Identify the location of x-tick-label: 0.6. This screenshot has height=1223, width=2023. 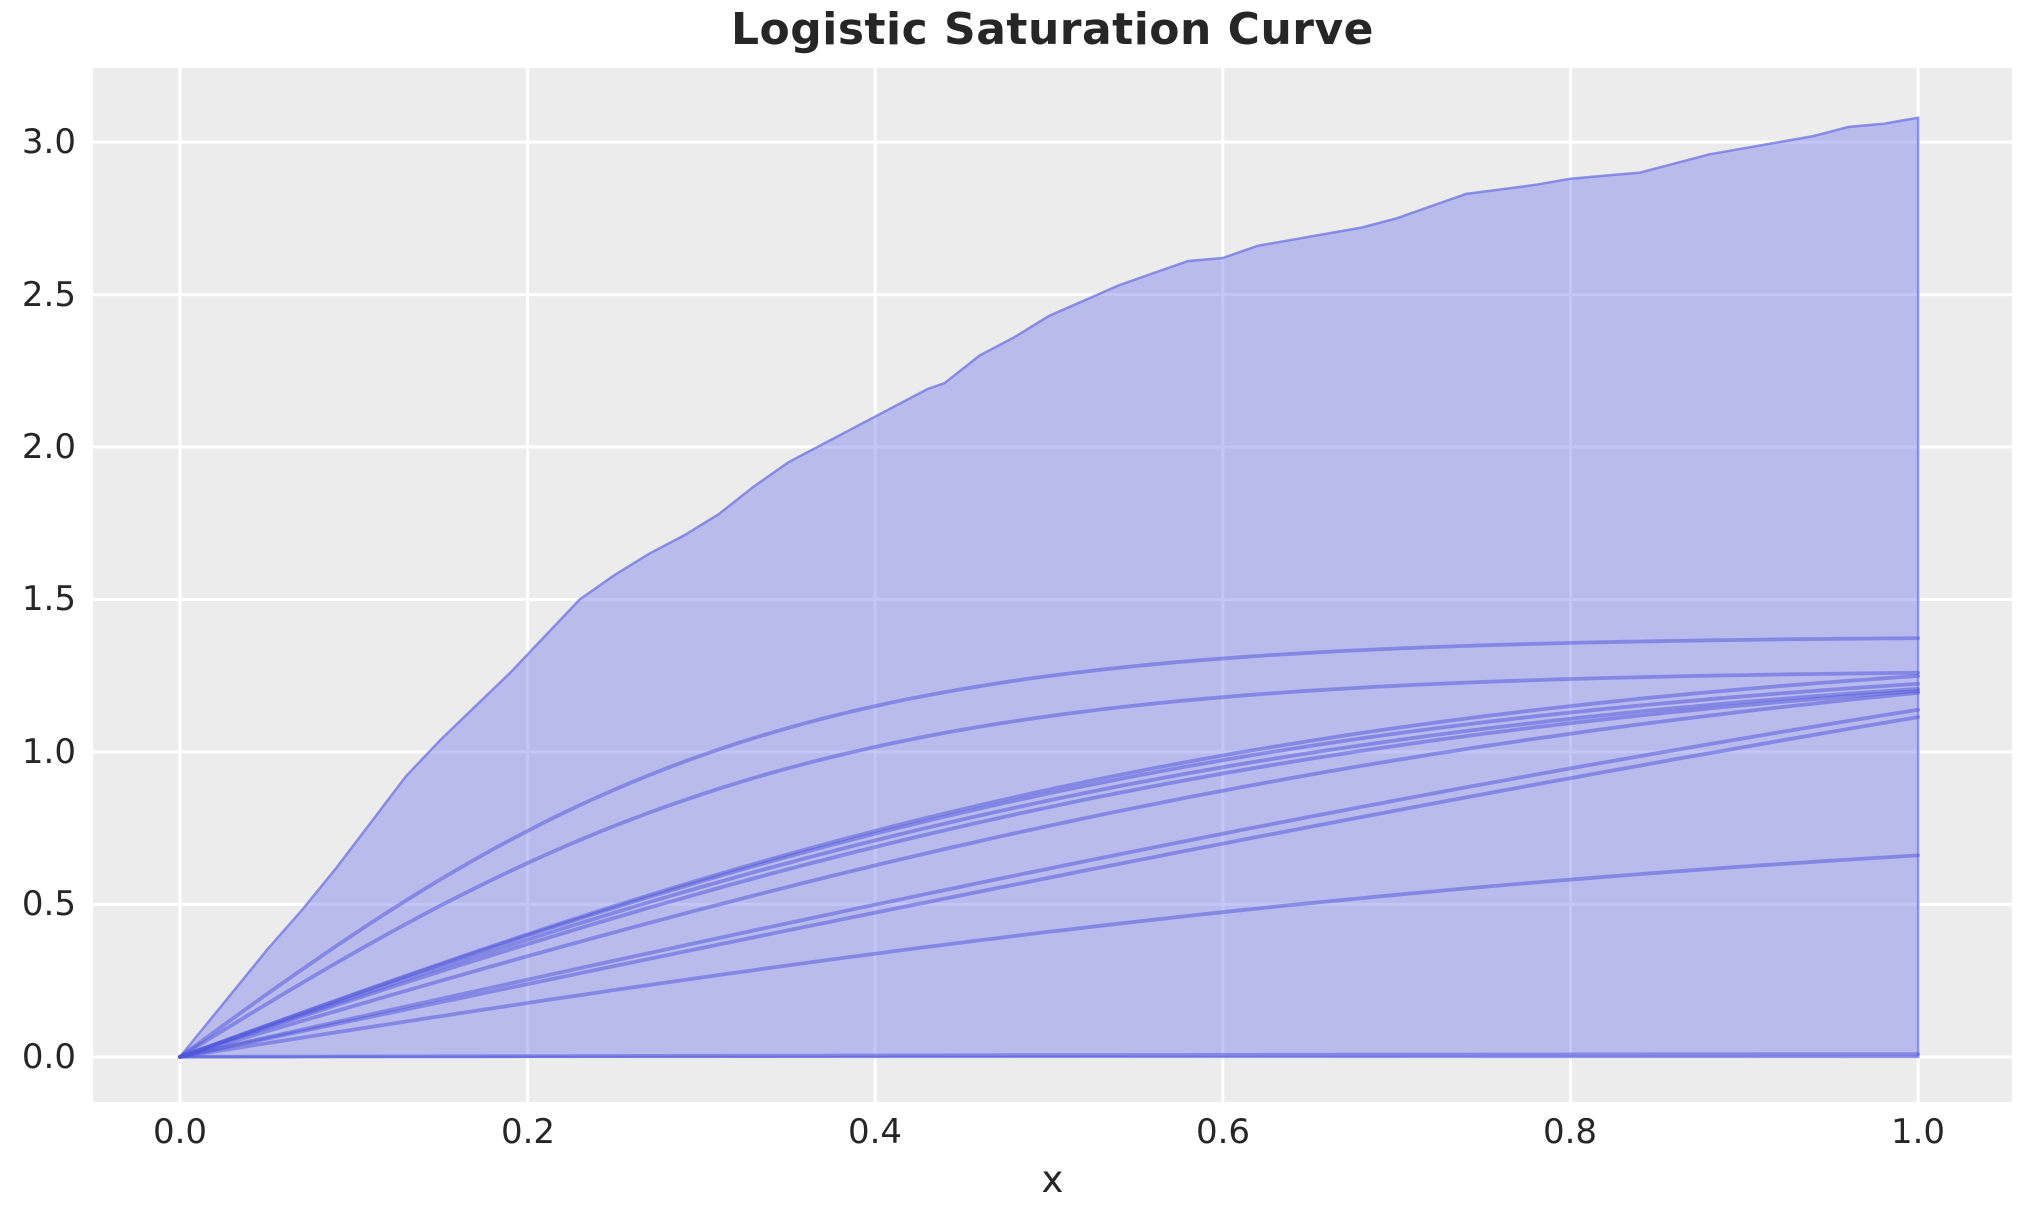
(1223, 1132).